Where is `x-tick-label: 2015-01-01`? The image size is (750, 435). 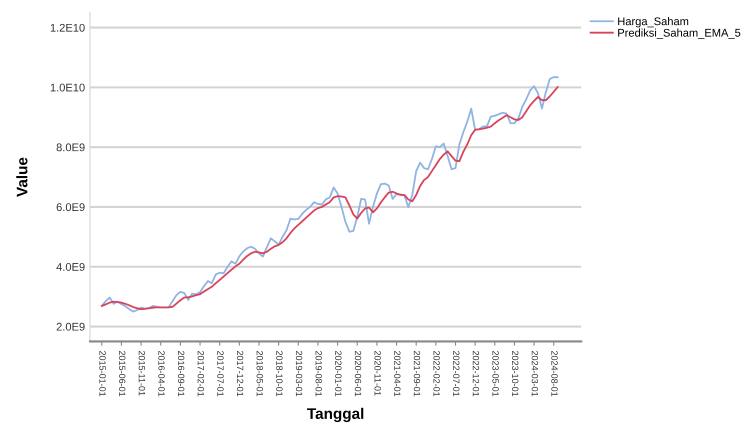
x-tick-label: 2015-01-01 is located at coordinates (102, 373).